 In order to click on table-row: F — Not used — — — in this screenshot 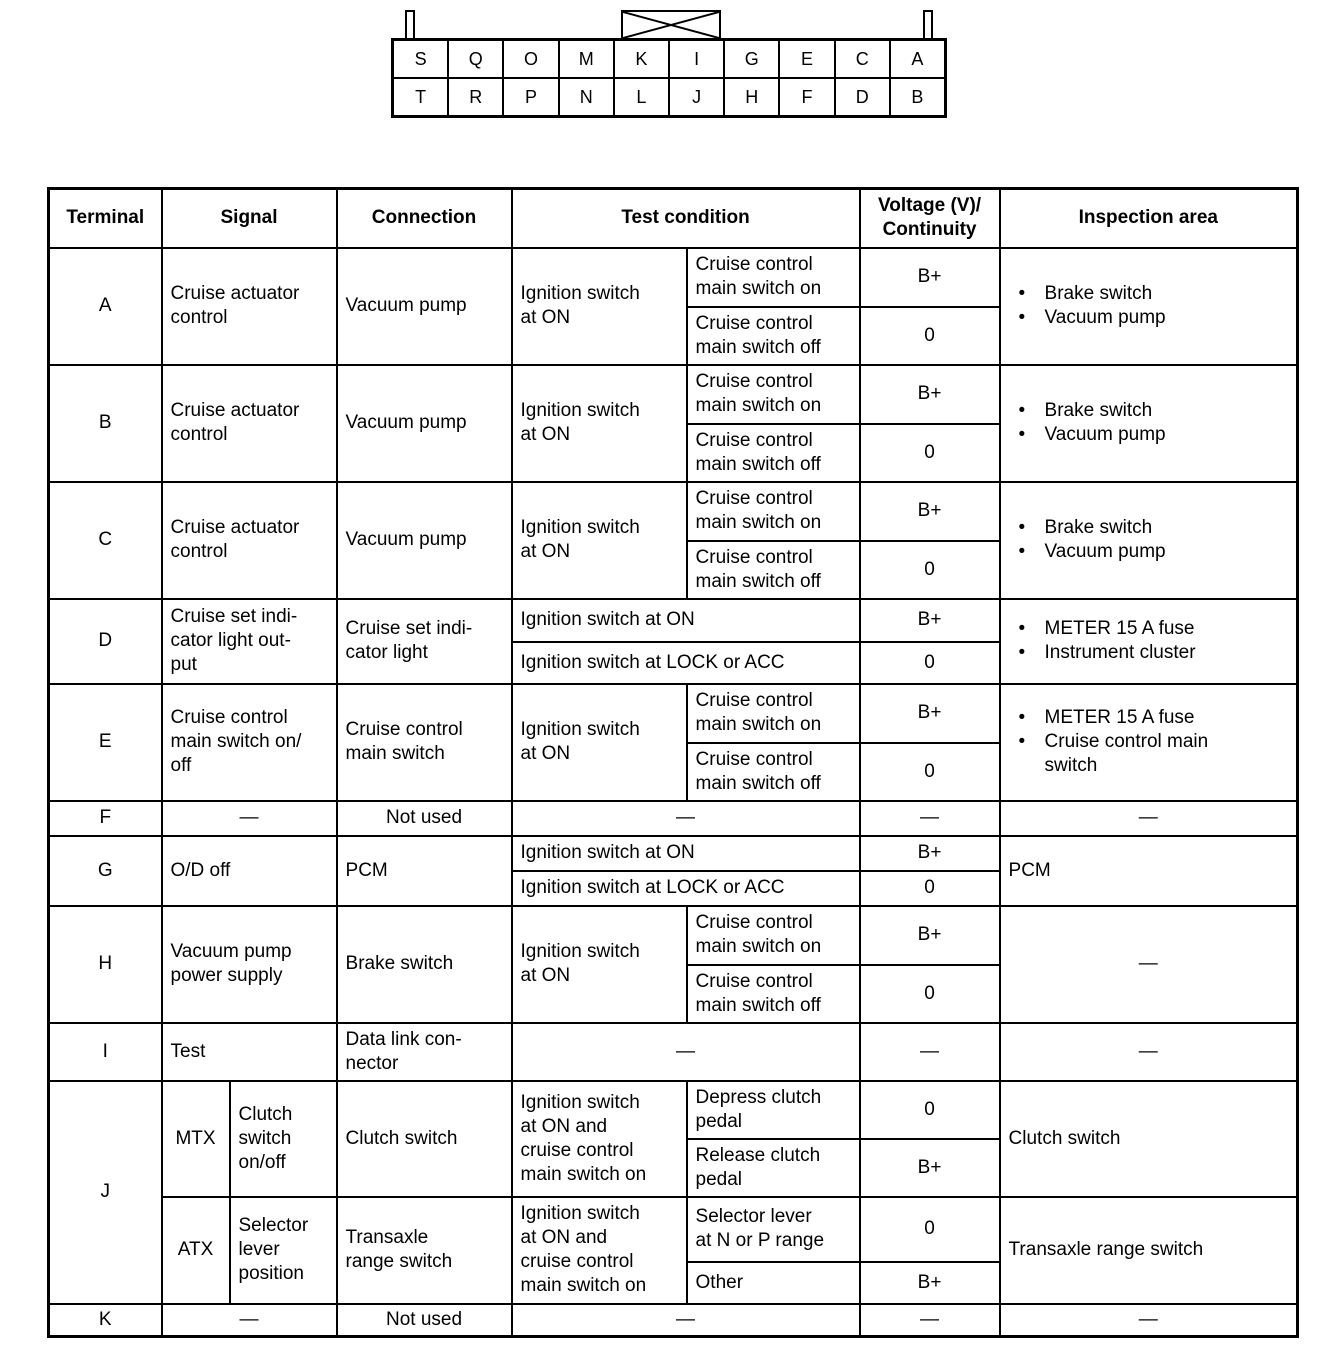, I will do `click(673, 818)`.